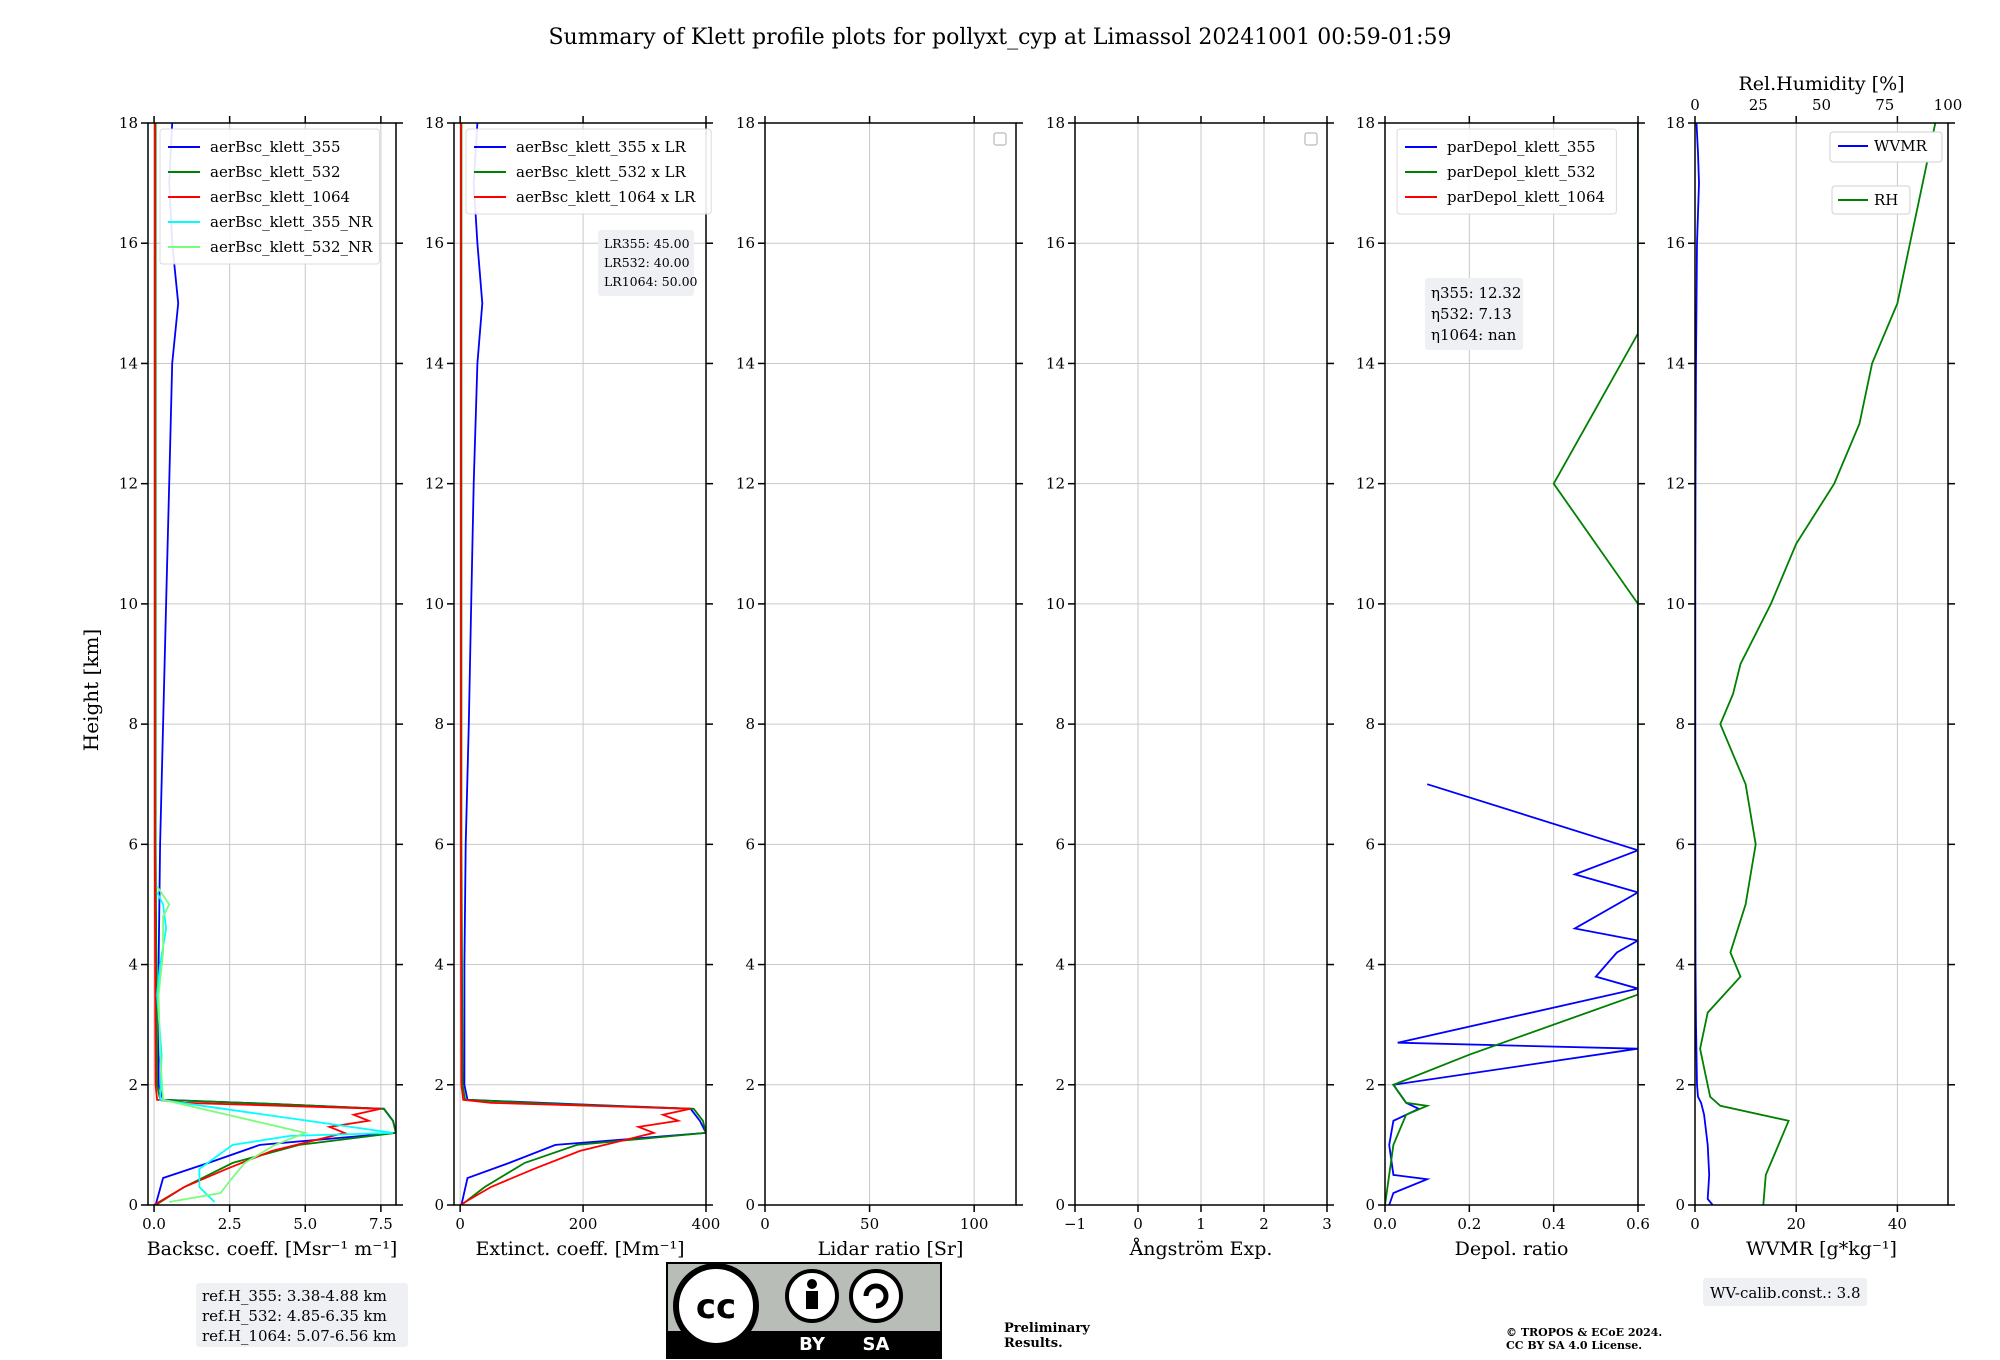 Image resolution: width=2000 pixels, height=1360 pixels. I want to click on by-label: BY, so click(812, 1344).